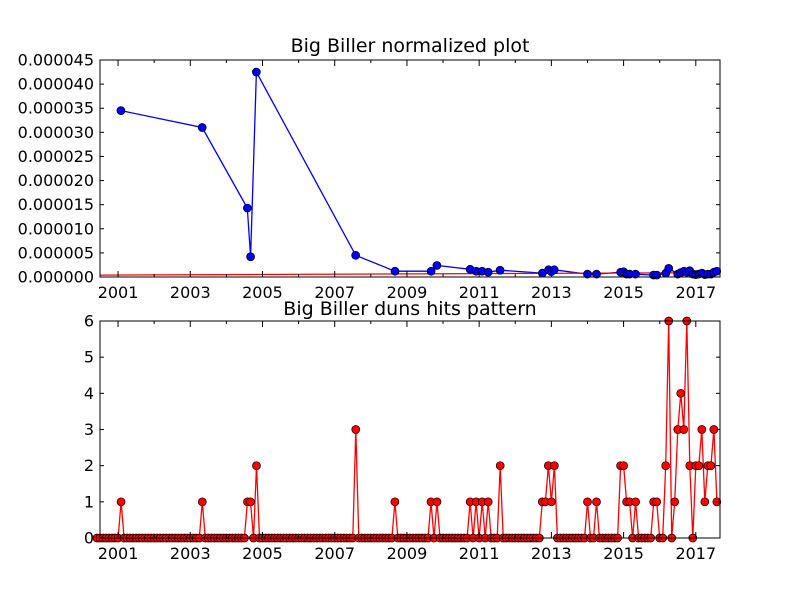  Describe the element at coordinates (118, 292) in the screenshot. I see `normalized-xtick-label: 2001` at that location.